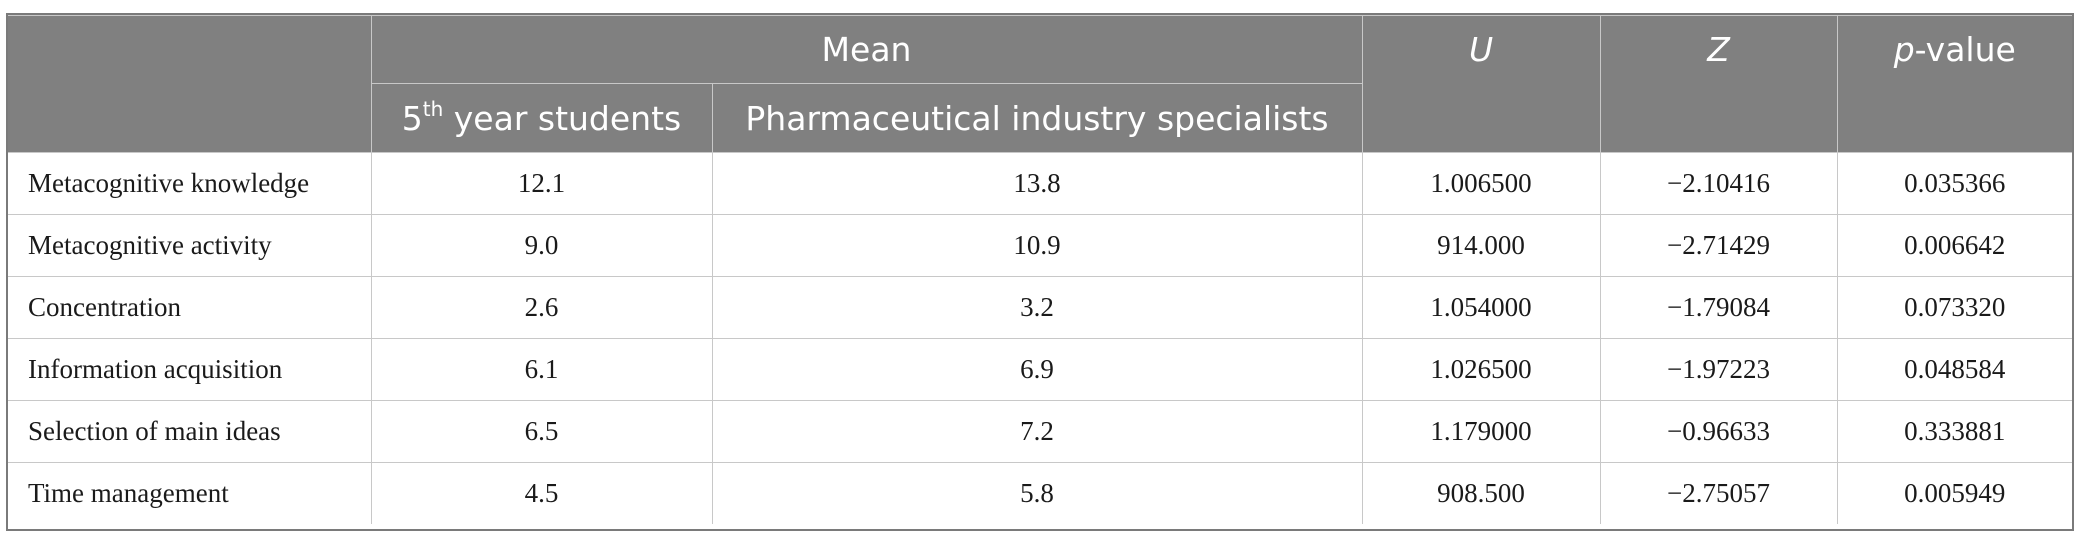  Describe the element at coordinates (866, 49) in the screenshot. I see `header-mean: Mean` at that location.